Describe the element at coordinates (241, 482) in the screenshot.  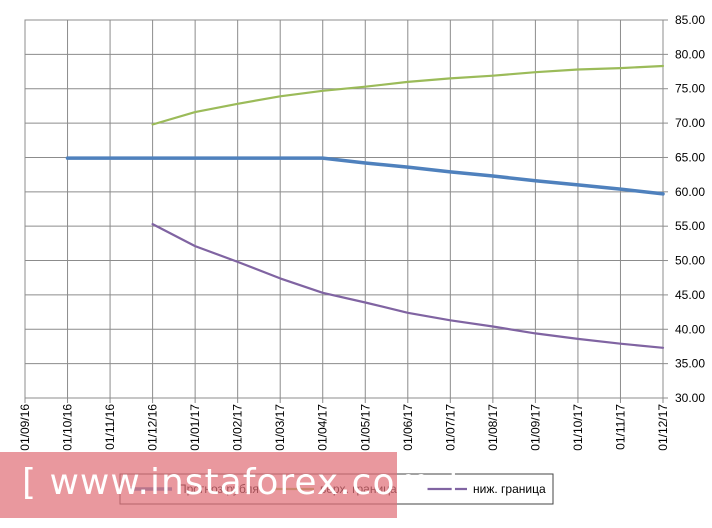
I see `watermark-text: [ www.instaforex.com ]` at that location.